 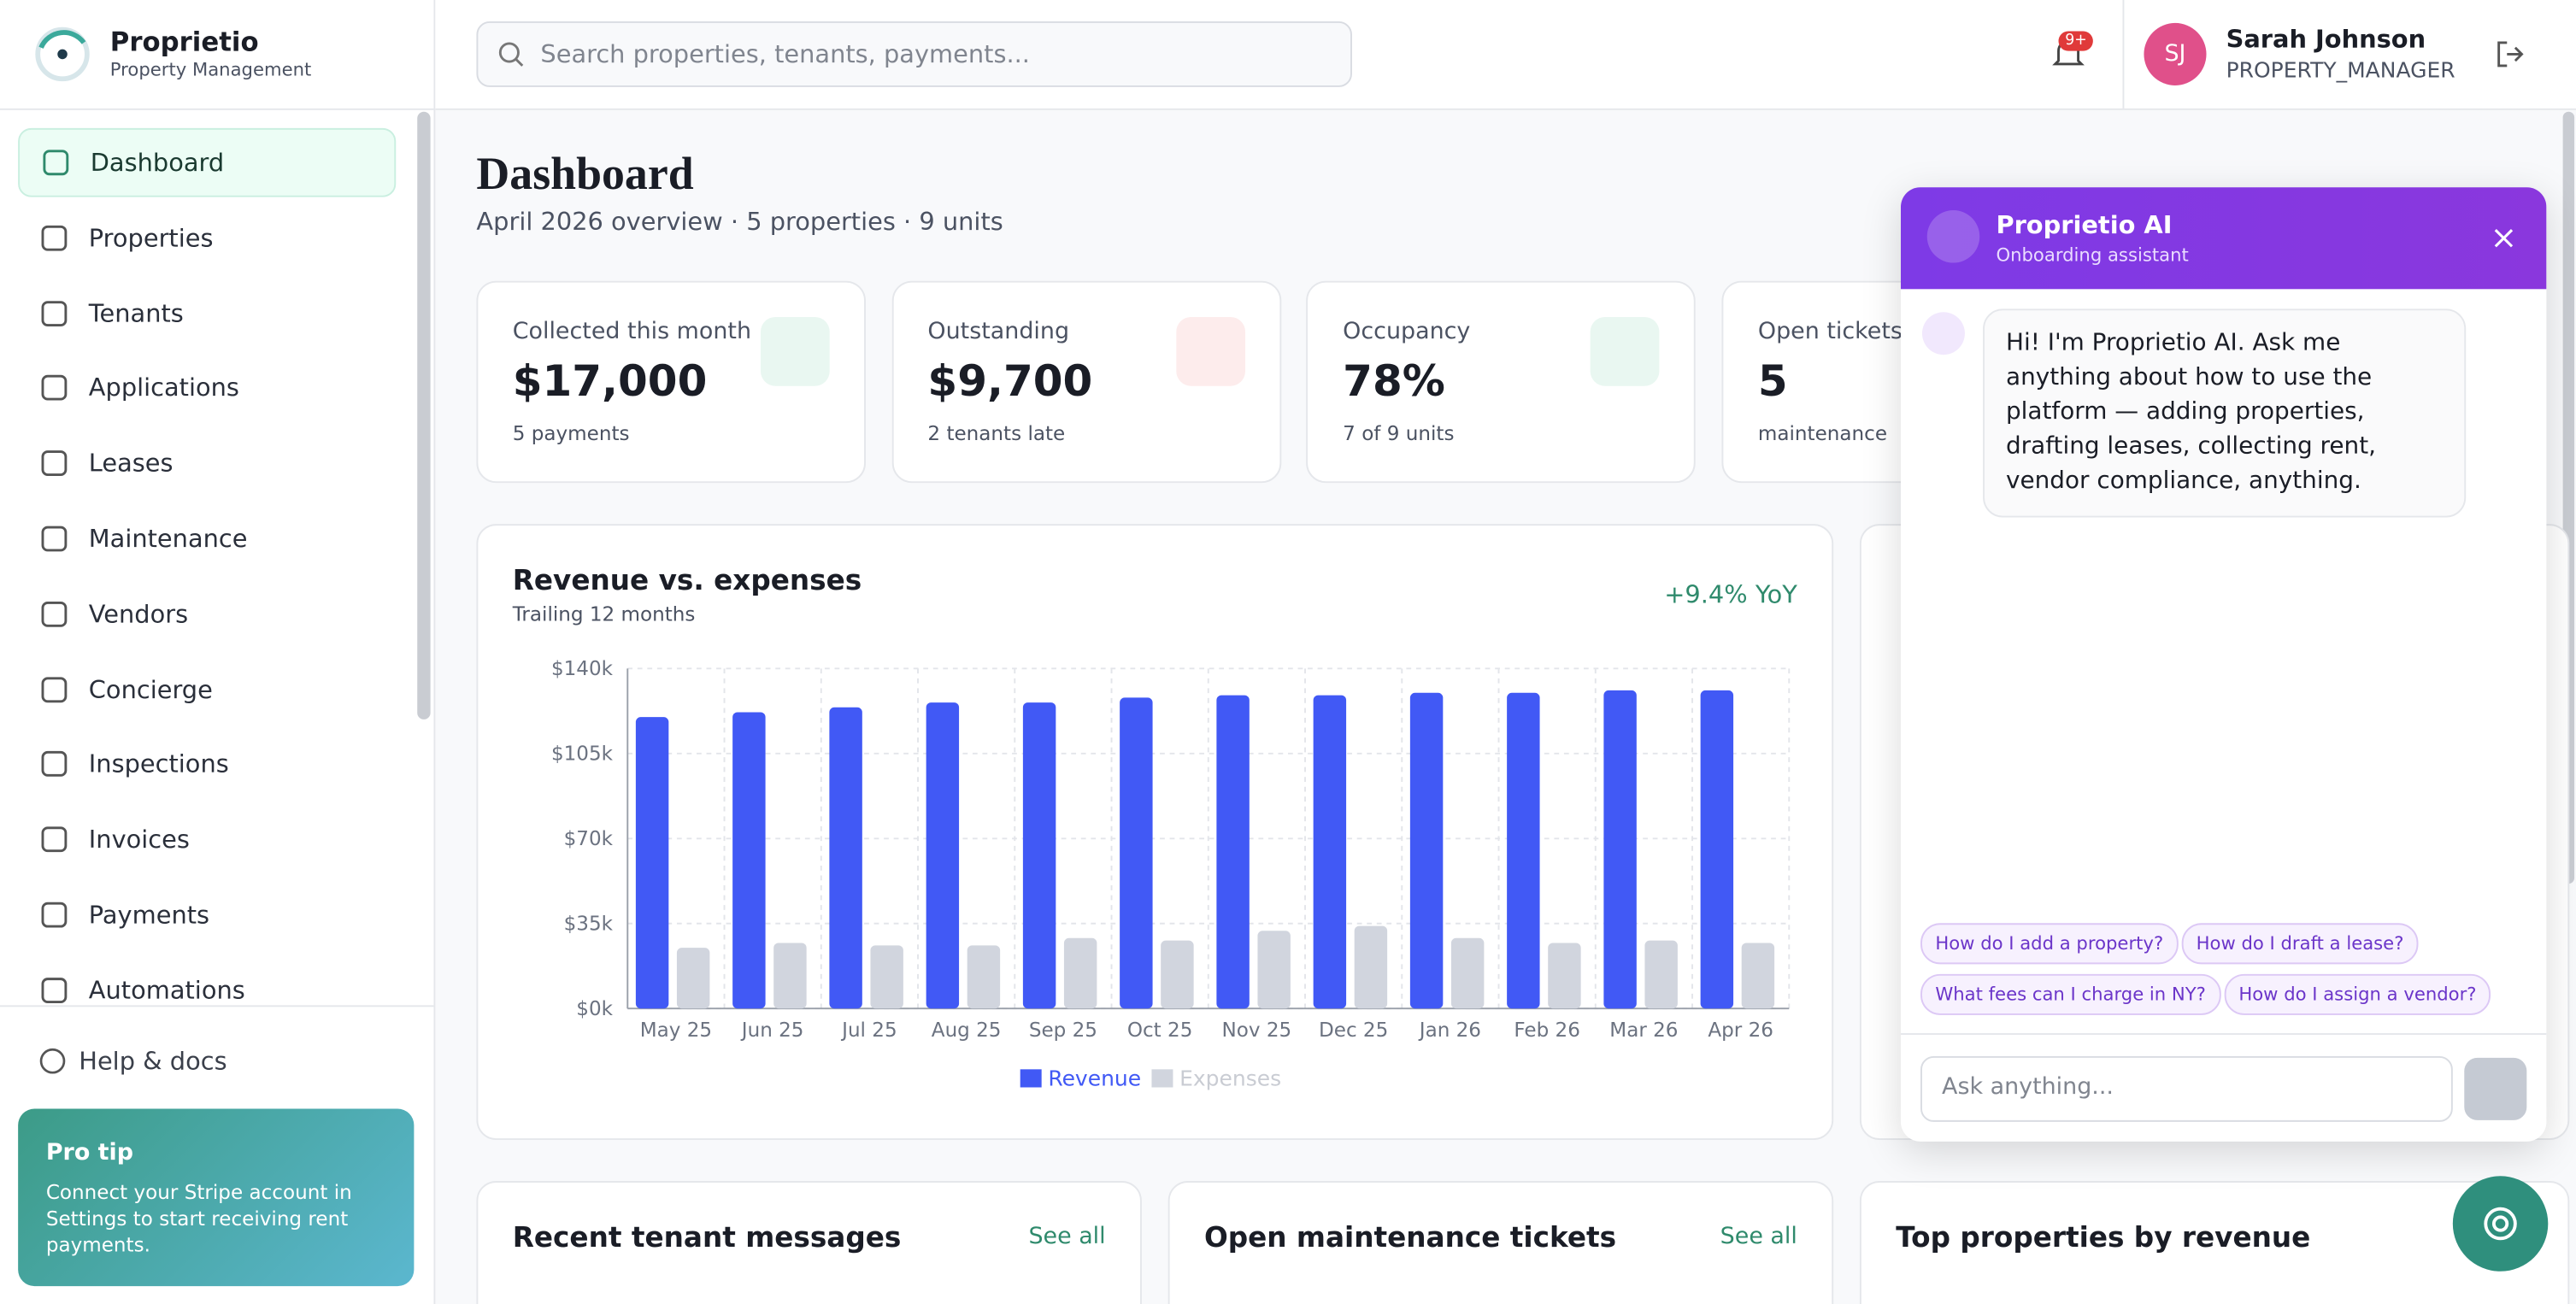 What do you see at coordinates (2300, 944) in the screenshot?
I see `suggestion: How do I draft a lease?` at bounding box center [2300, 944].